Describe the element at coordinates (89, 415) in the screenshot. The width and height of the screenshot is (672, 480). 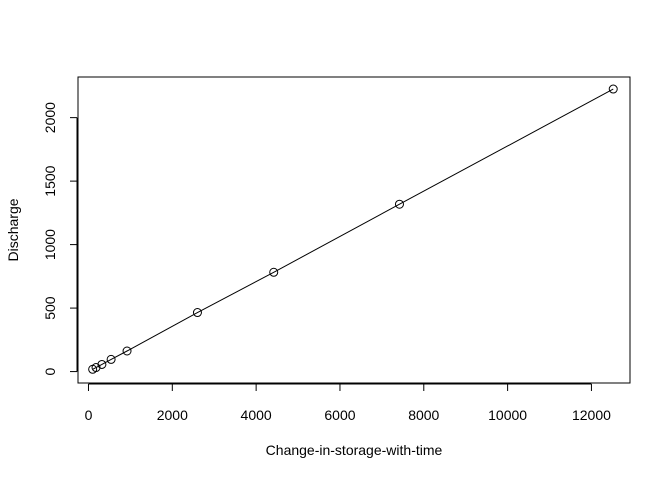
I see `x-tick-label: 0` at that location.